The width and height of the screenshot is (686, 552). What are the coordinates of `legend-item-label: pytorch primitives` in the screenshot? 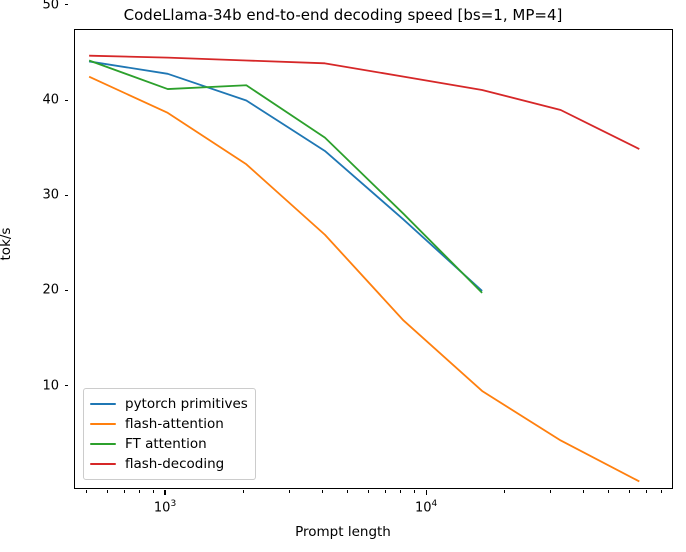 It's located at (186, 404).